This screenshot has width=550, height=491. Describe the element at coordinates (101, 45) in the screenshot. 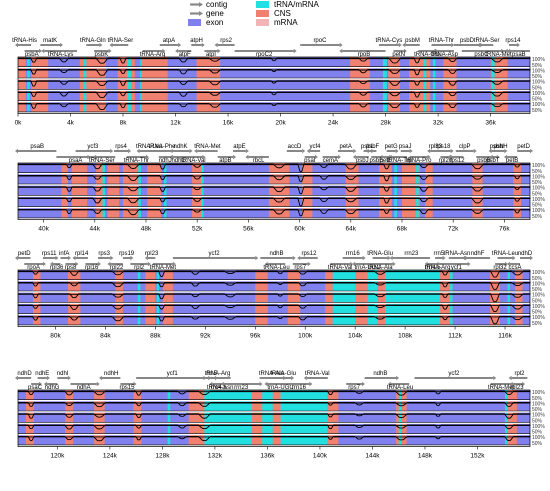

I see `gene-arrowhead-tRNA-Gln` at that location.